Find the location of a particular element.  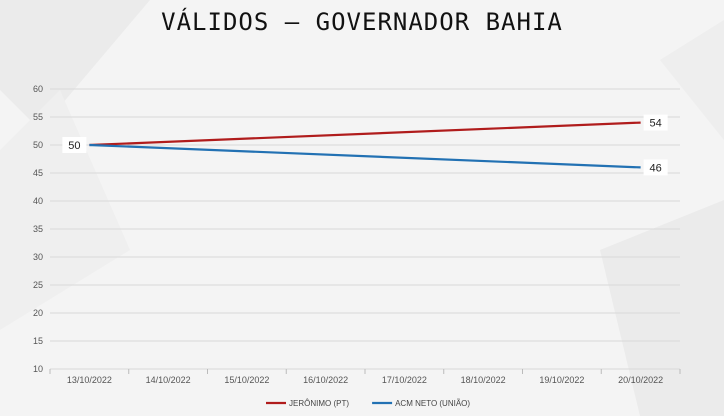

data-labels: 54 46 50 is located at coordinates (365, 145).